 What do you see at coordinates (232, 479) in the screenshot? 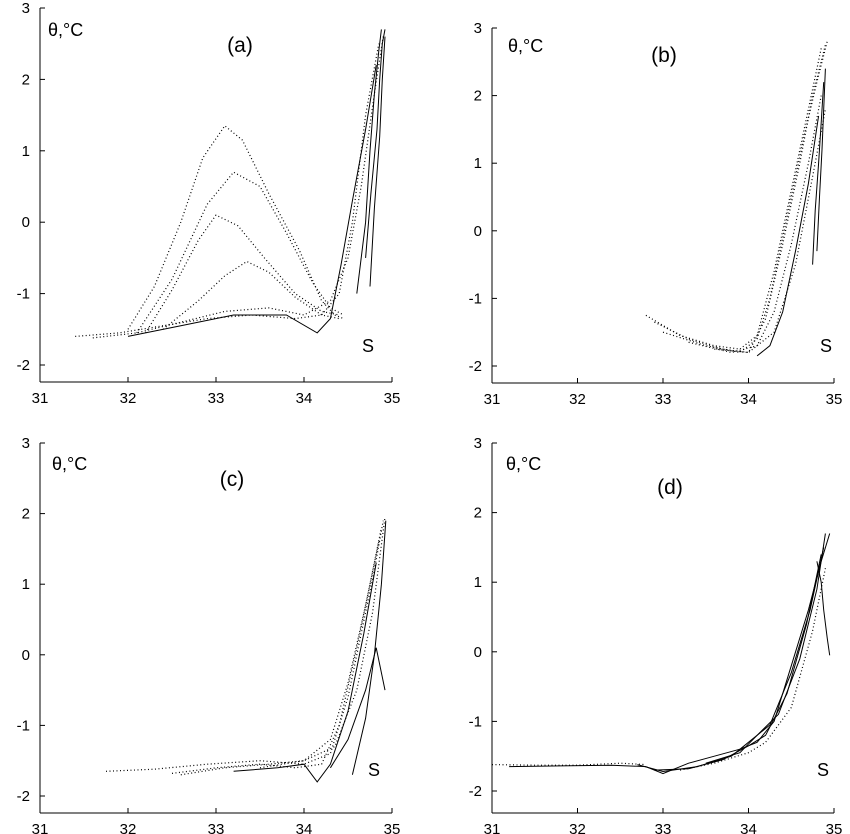
I see `panel-label: (c)` at bounding box center [232, 479].